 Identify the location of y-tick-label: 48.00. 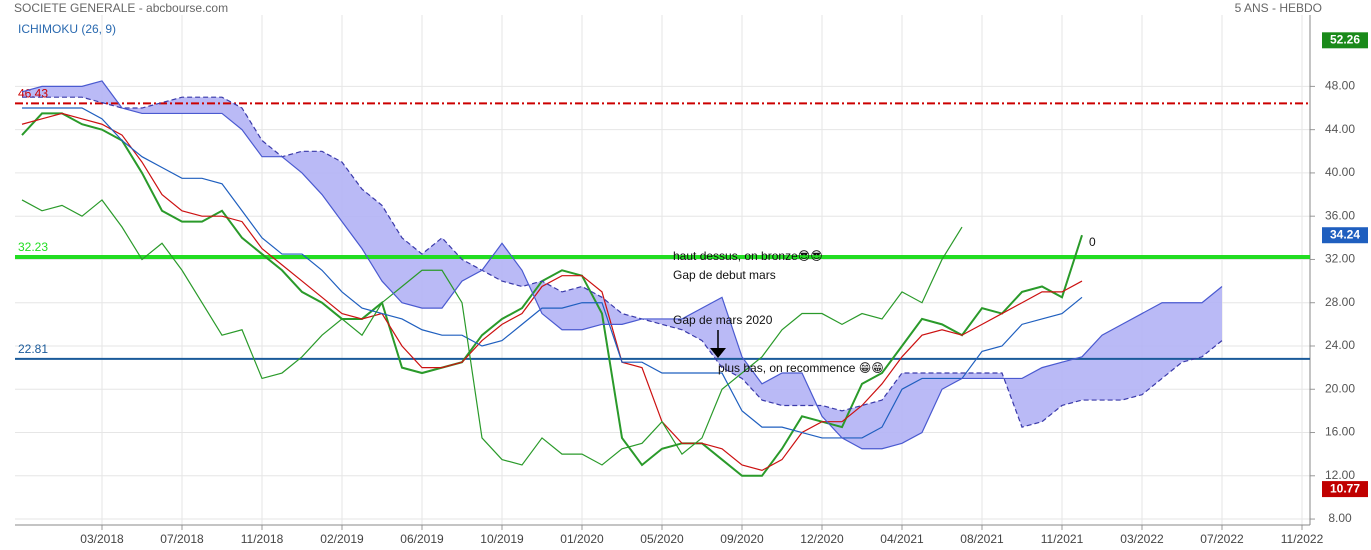
(1340, 86).